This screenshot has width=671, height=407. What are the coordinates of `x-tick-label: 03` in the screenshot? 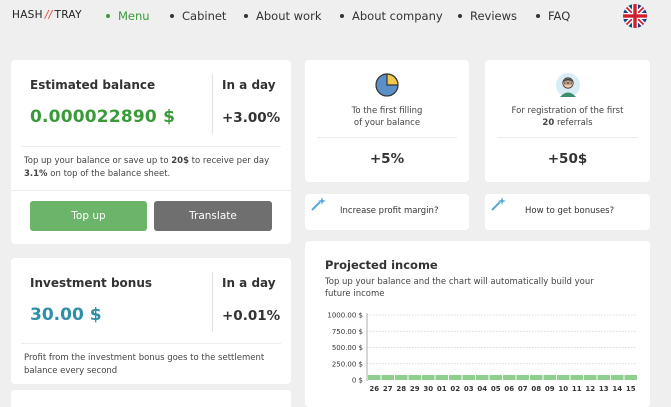 It's located at (469, 389).